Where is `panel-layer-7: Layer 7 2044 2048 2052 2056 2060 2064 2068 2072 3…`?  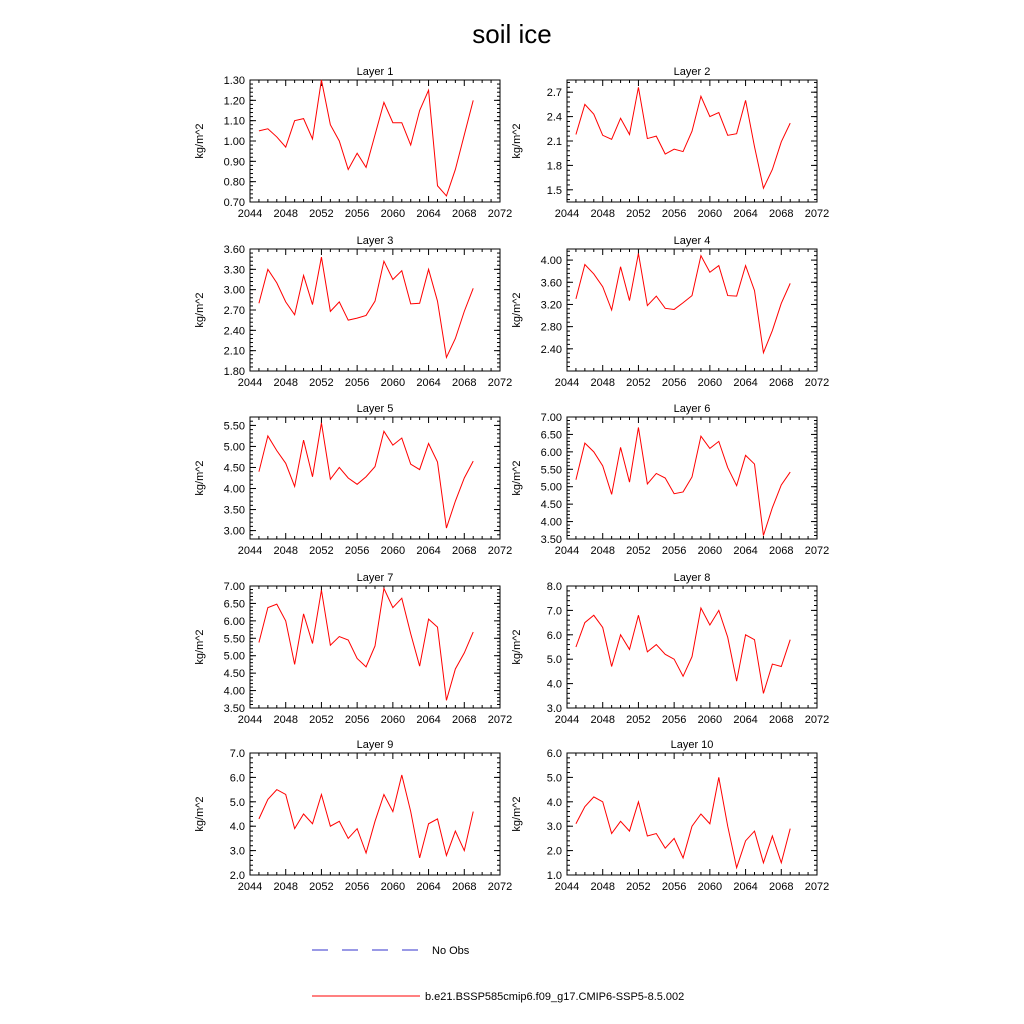 panel-layer-7: Layer 7 2044 2048 2052 2056 2060 2064 2068 2072 3… is located at coordinates (353, 649).